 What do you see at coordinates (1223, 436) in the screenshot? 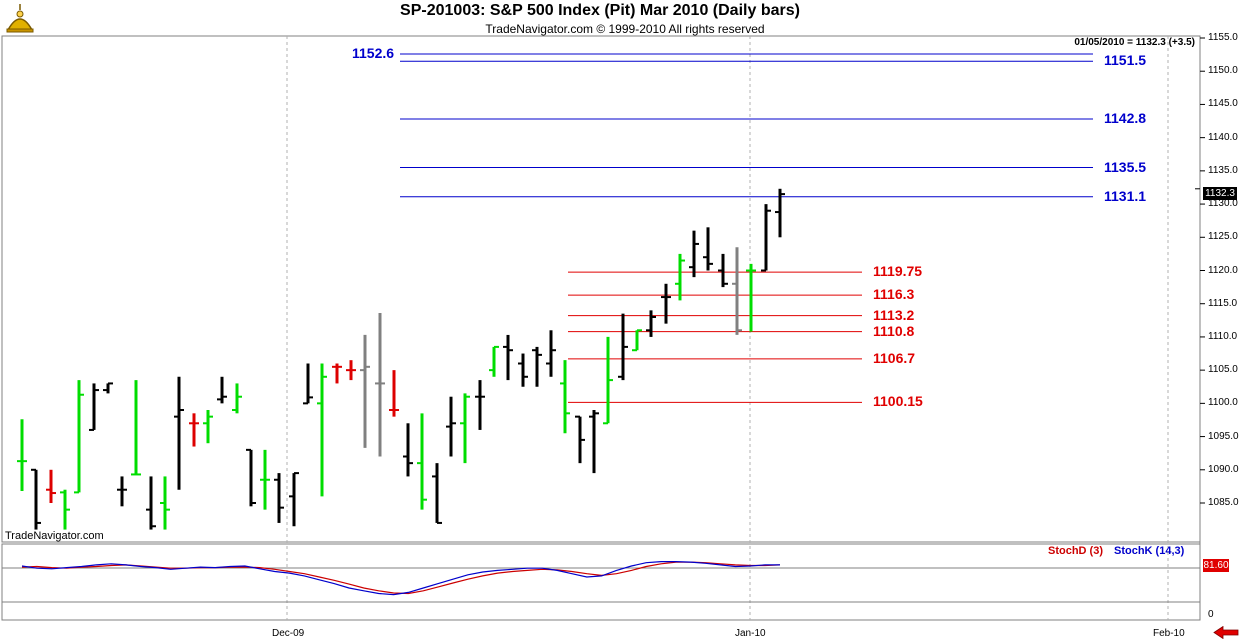
I see `y-tick-label: 1095.0` at bounding box center [1223, 436].